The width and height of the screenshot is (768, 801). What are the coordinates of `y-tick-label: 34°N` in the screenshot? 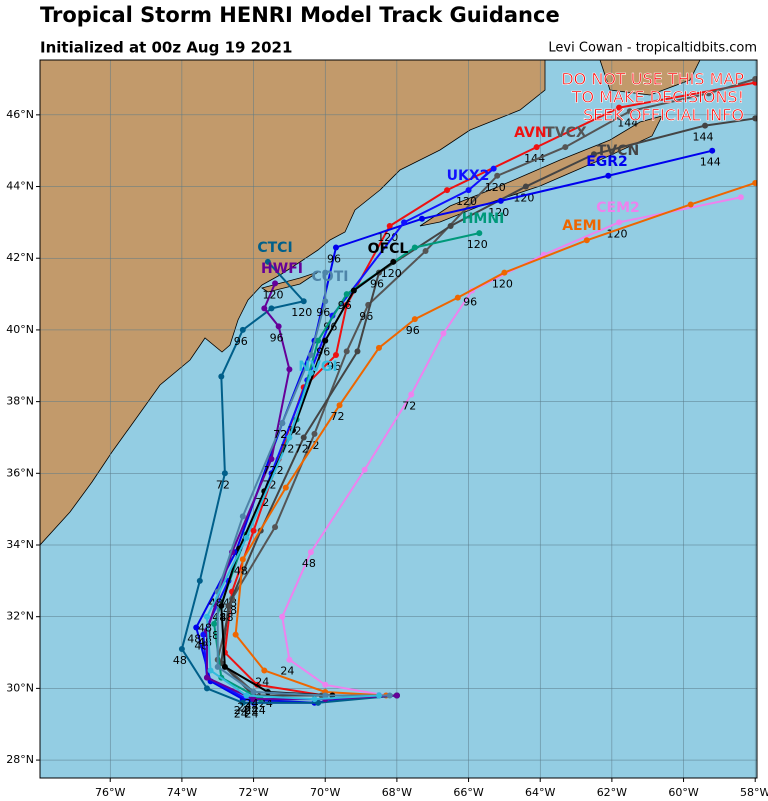 It's located at (20, 544).